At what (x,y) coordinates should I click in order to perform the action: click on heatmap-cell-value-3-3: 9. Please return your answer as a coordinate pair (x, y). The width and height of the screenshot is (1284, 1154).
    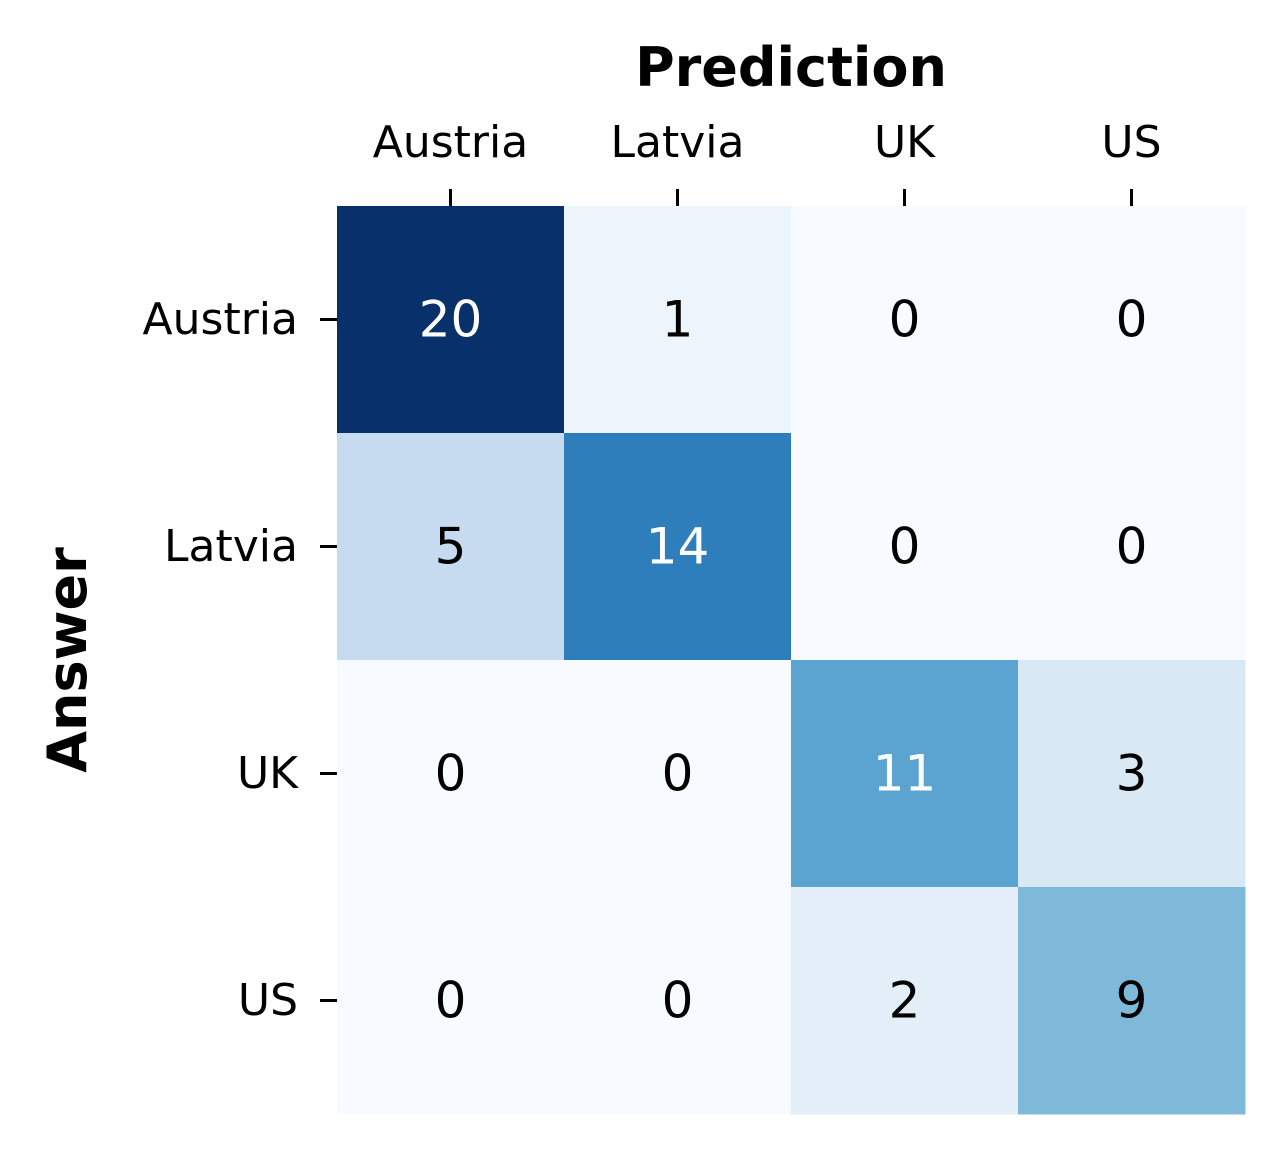
    Looking at the image, I should click on (1132, 1001).